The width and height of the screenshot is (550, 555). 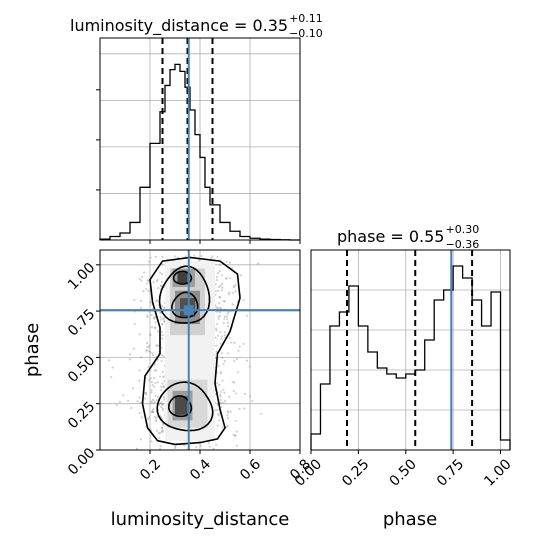 What do you see at coordinates (182, 277) in the screenshot?
I see `contour-upper-peak` at bounding box center [182, 277].